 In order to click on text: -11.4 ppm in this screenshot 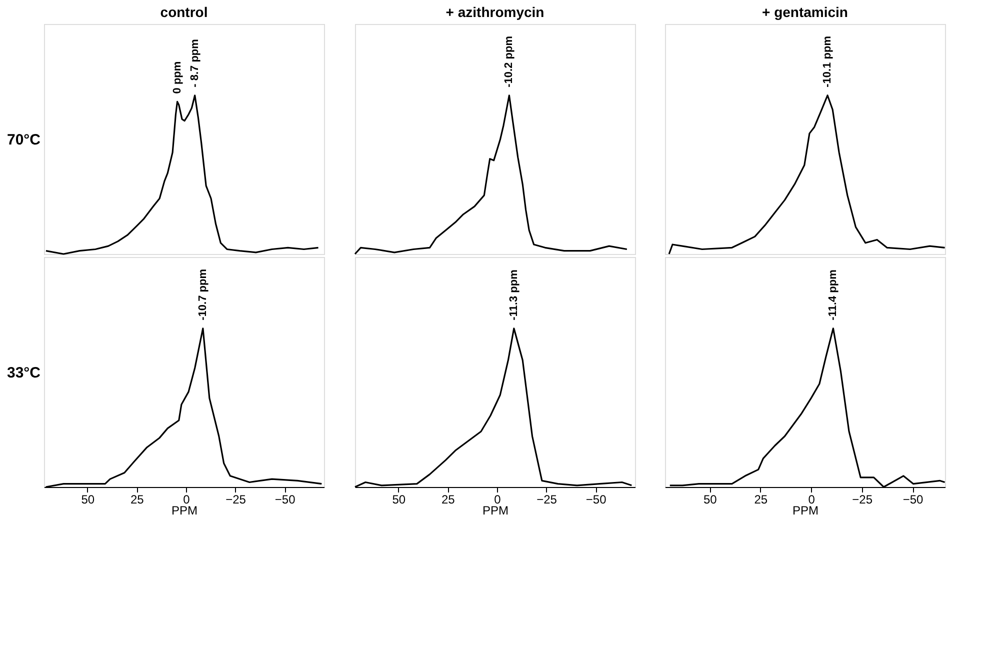, I will do `click(833, 294)`.